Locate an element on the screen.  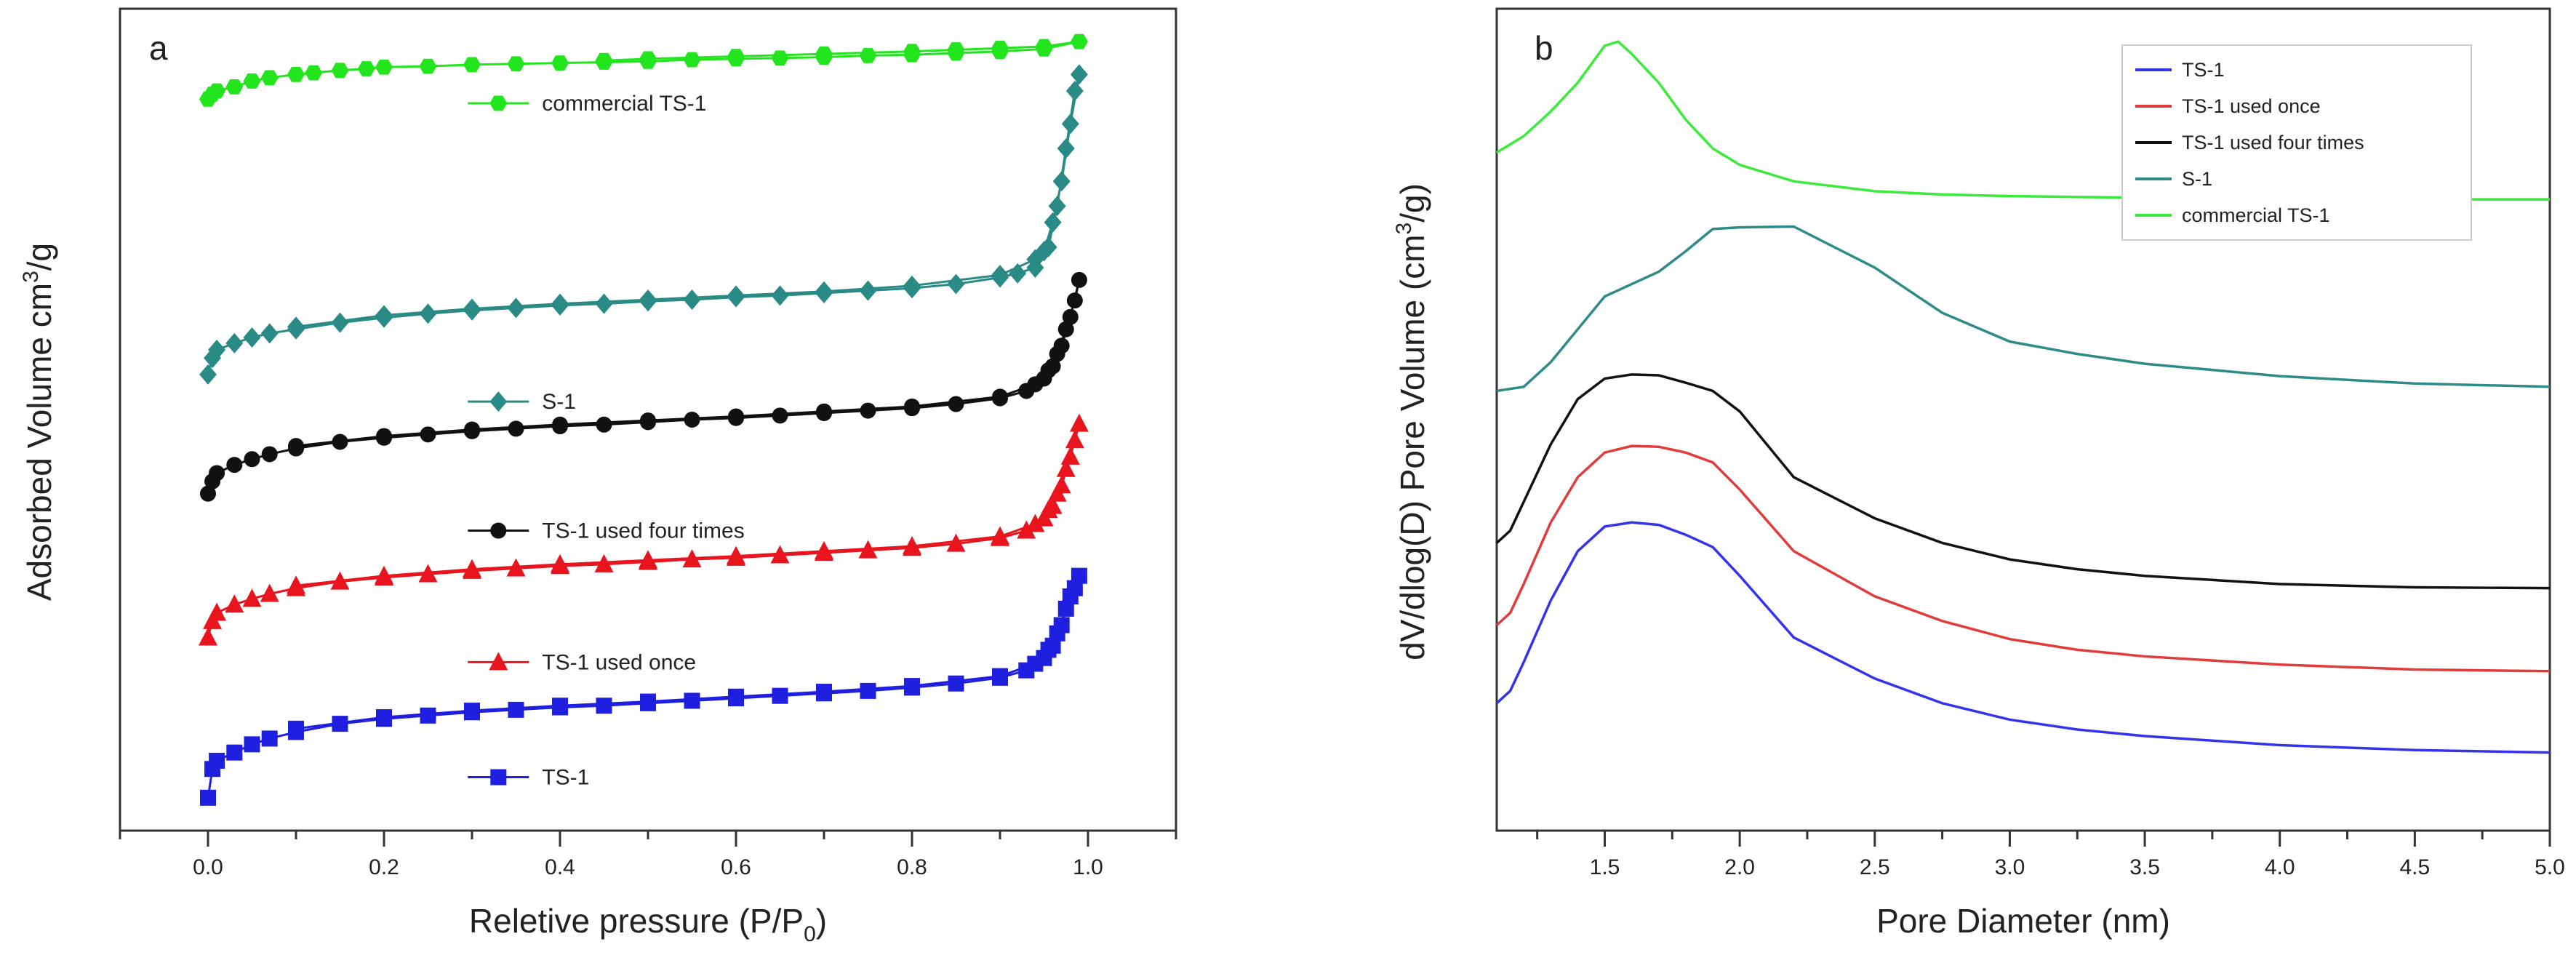
legend-label: TS-1 used four times is located at coordinates (2273, 142).